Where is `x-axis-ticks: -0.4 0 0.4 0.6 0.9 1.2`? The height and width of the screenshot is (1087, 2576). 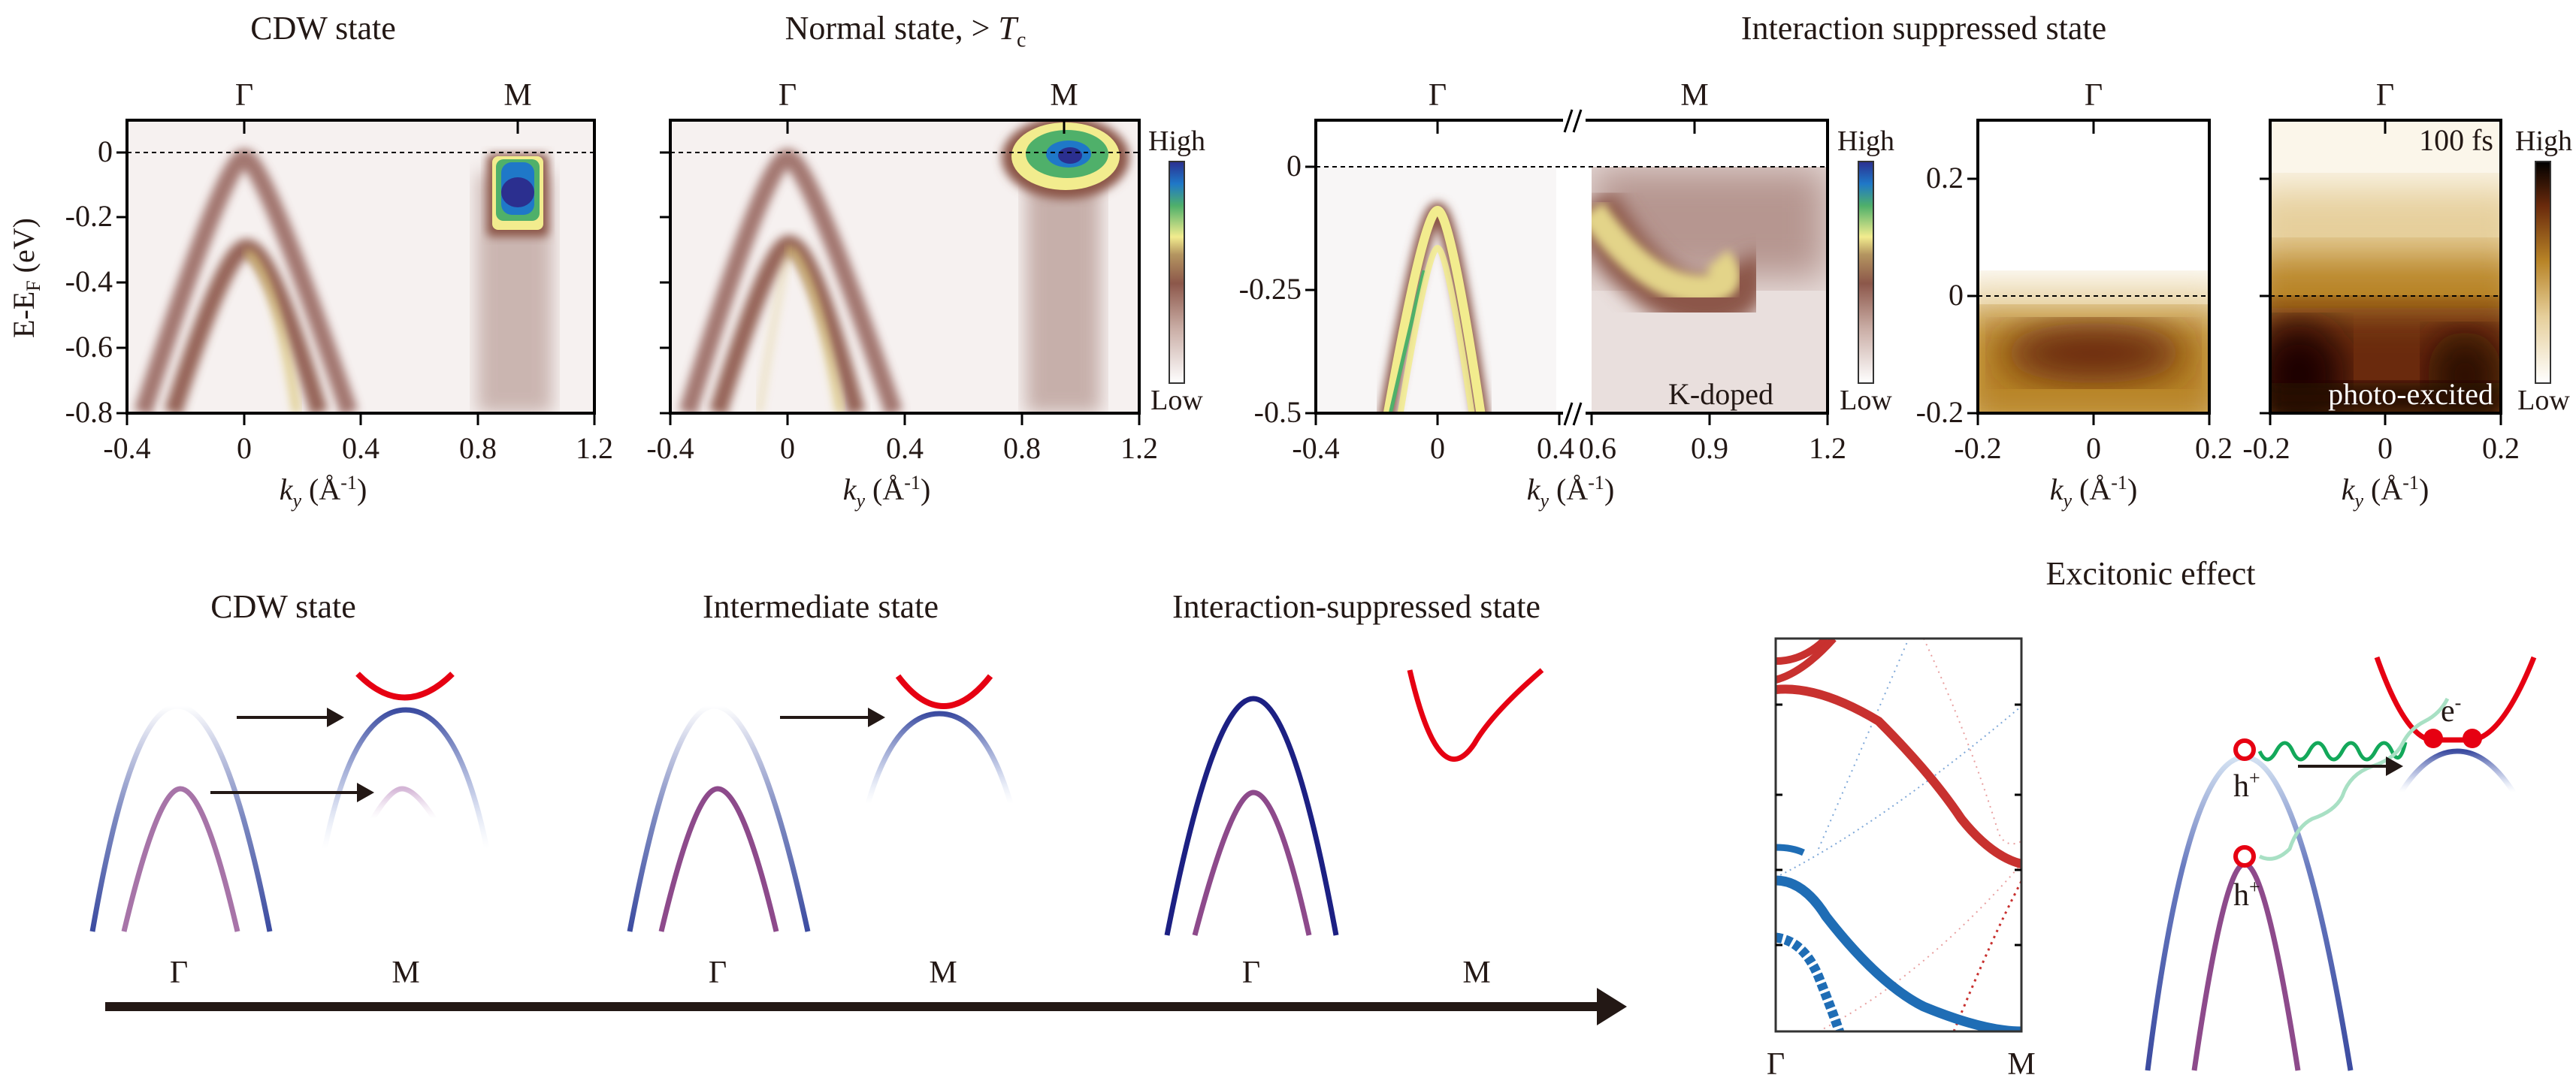 x-axis-ticks: -0.4 0 0.4 0.6 0.9 1.2 is located at coordinates (1569, 439).